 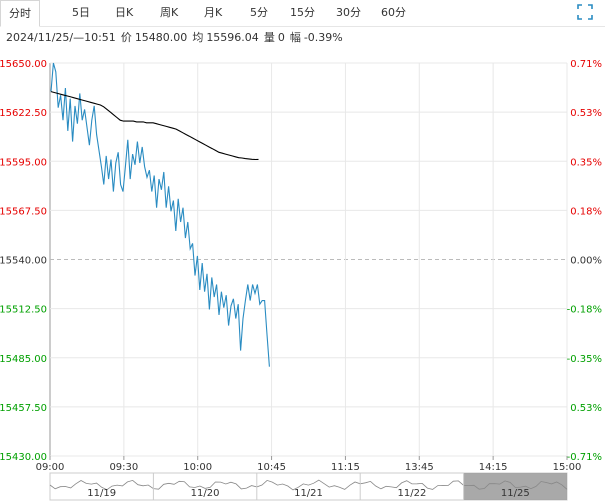 I want to click on time-tick-label: 09:30, so click(x=123, y=467).